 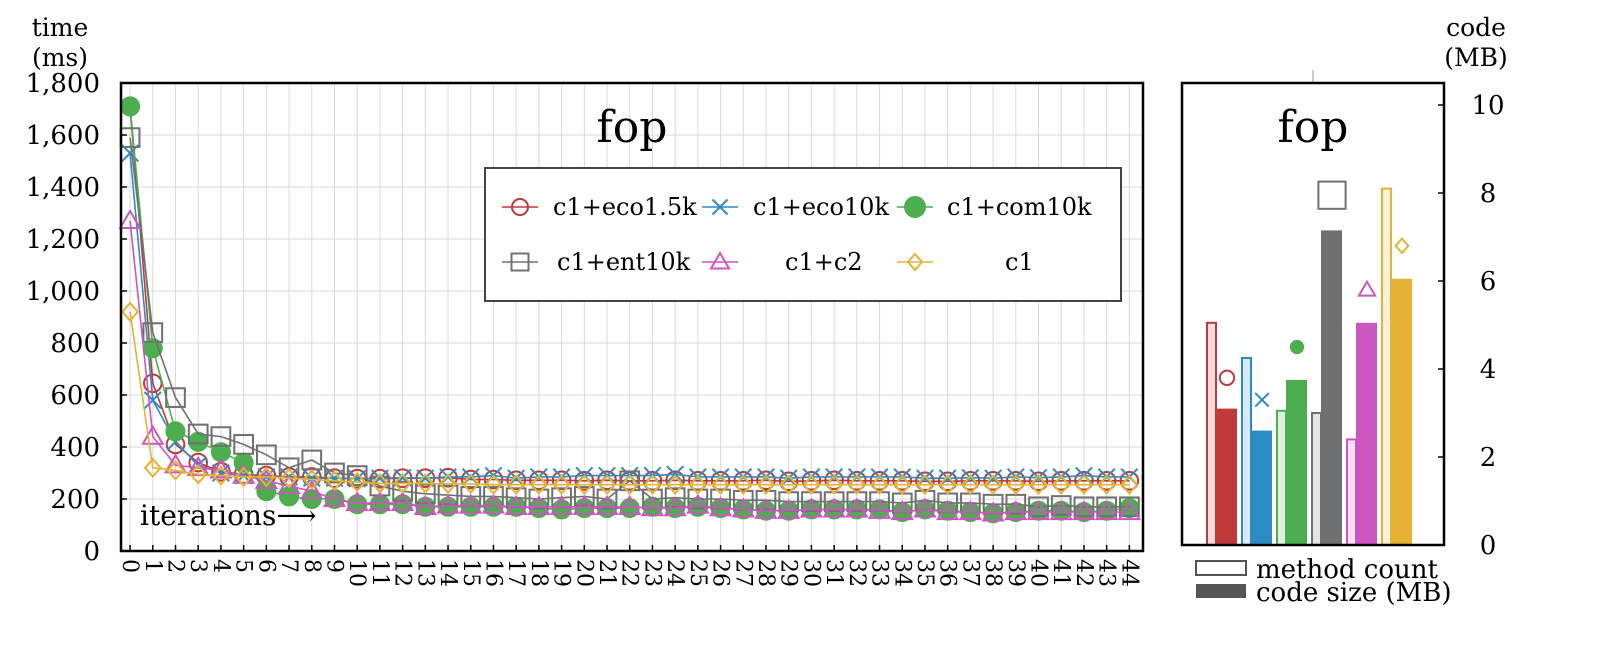 I want to click on y-tick-label: 1,200, so click(x=63, y=240).